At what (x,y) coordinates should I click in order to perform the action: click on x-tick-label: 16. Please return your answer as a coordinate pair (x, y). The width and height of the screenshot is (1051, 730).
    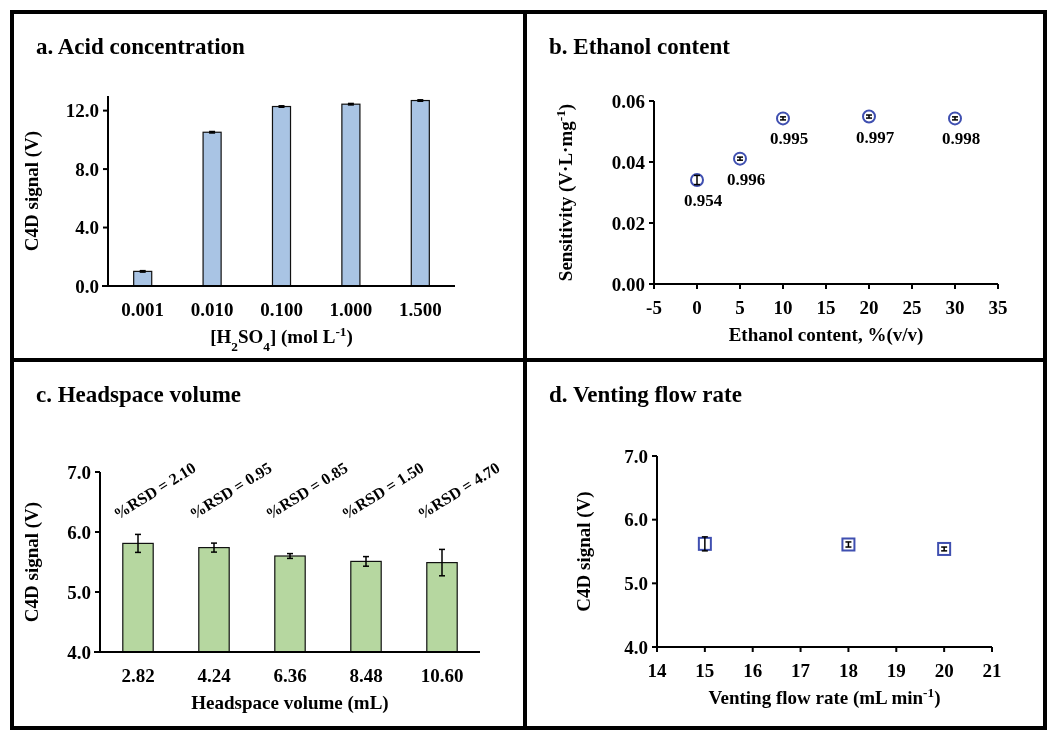
    Looking at the image, I should click on (753, 670).